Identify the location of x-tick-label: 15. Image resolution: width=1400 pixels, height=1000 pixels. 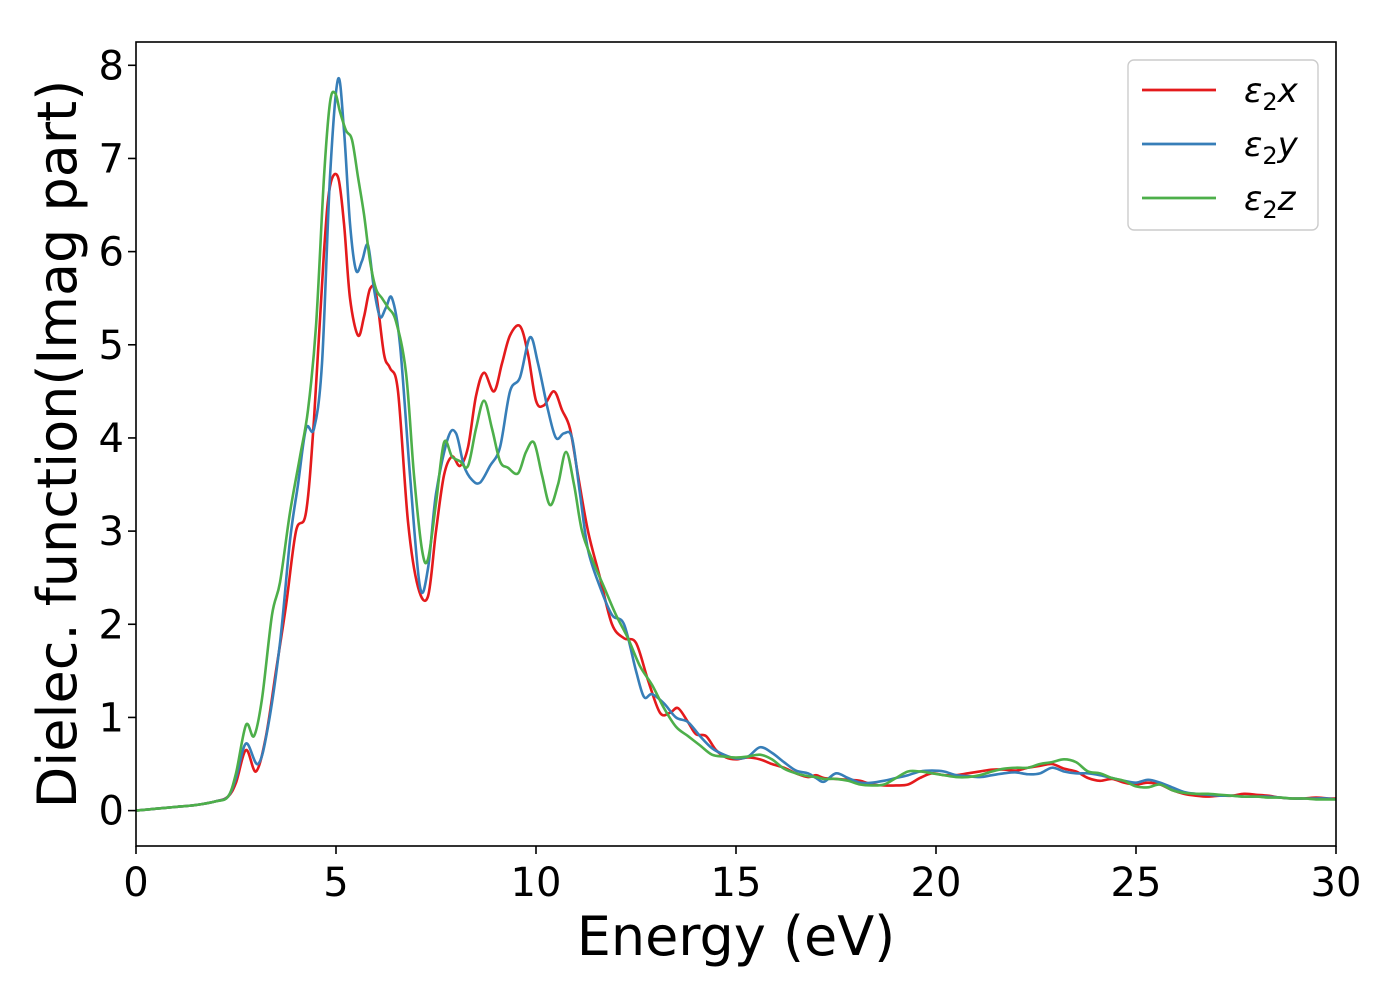
(736, 883).